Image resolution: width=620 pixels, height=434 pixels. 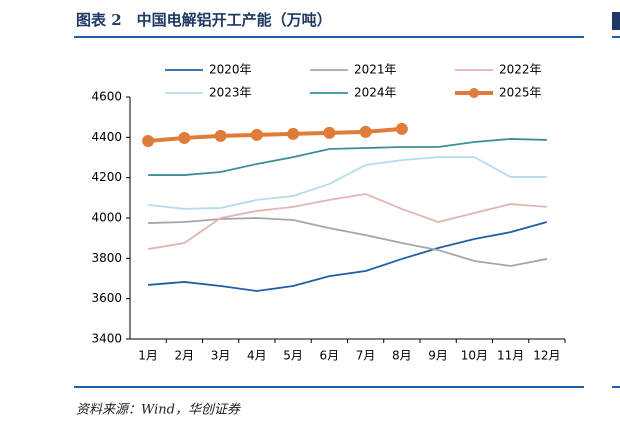 I want to click on y-tick-label: 3600, so click(x=106, y=298).